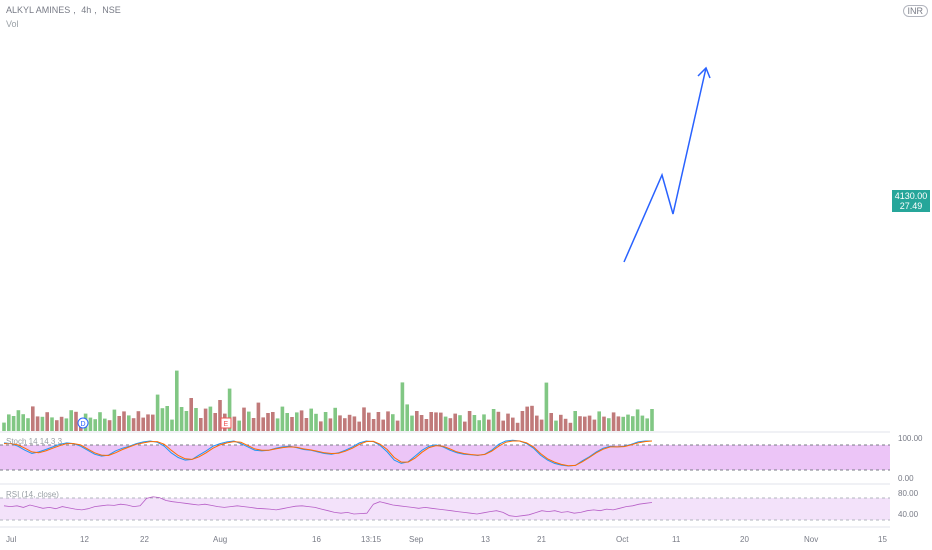  What do you see at coordinates (908, 493) in the screenshot?
I see `rsi-axis-tick: 80.00` at bounding box center [908, 493].